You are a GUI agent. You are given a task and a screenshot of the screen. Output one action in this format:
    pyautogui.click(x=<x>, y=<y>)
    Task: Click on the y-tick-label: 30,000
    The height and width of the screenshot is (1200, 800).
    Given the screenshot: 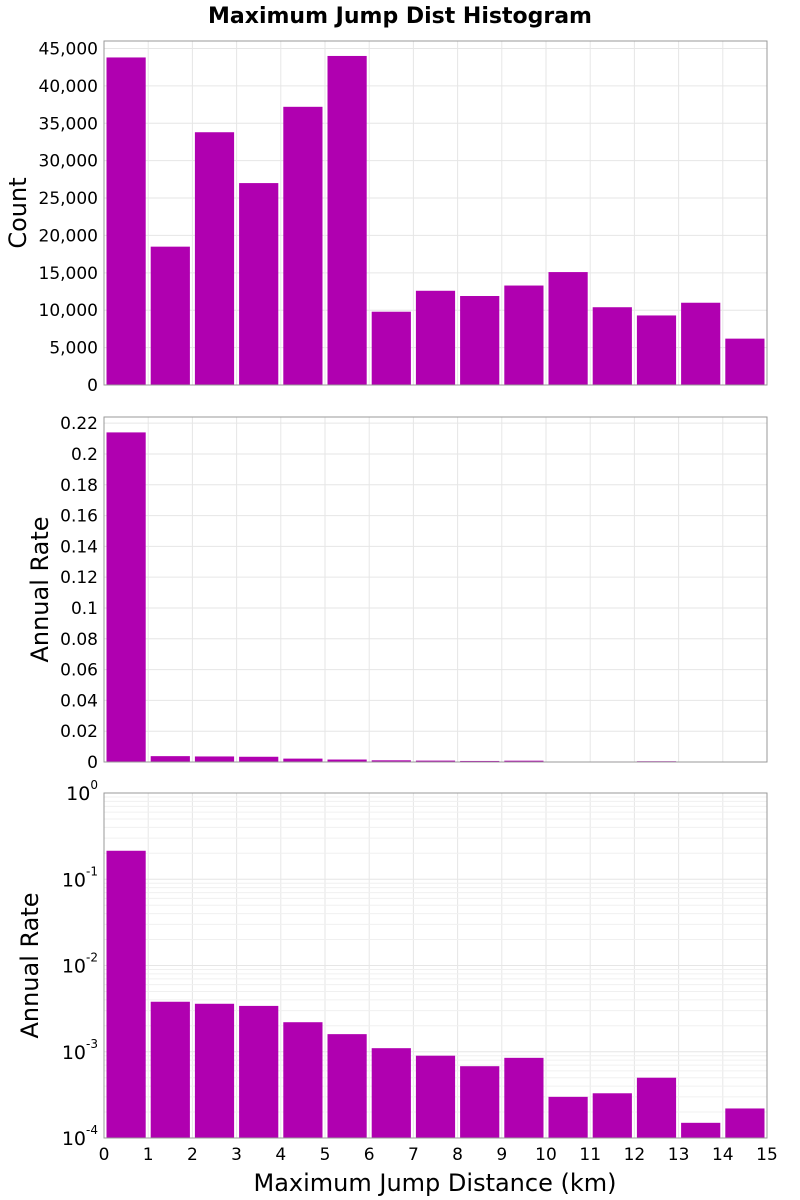 What is the action you would take?
    pyautogui.click(x=68, y=162)
    